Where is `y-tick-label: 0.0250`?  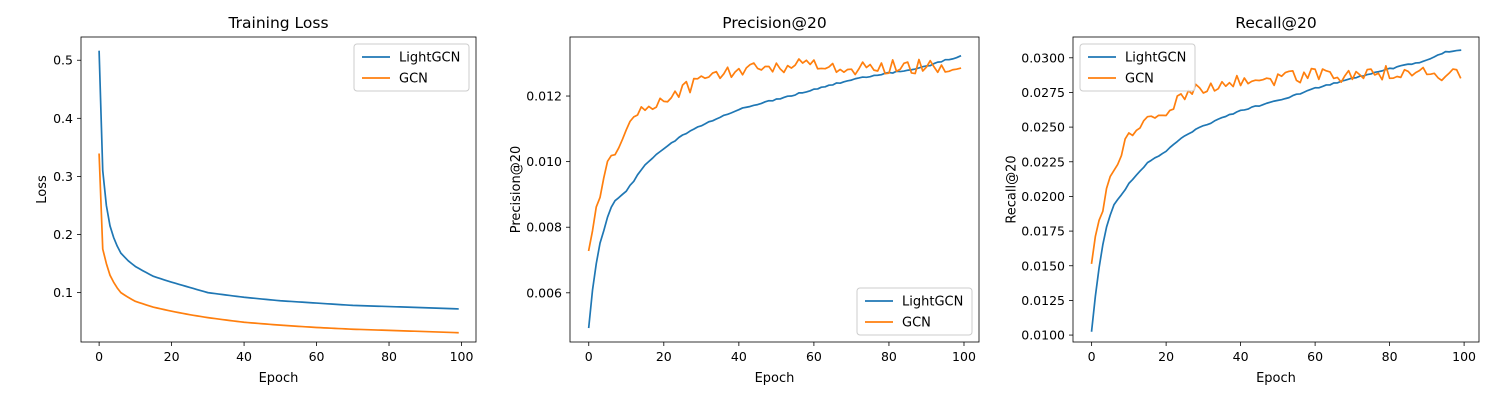
y-tick-label: 0.0250 is located at coordinates (1043, 127).